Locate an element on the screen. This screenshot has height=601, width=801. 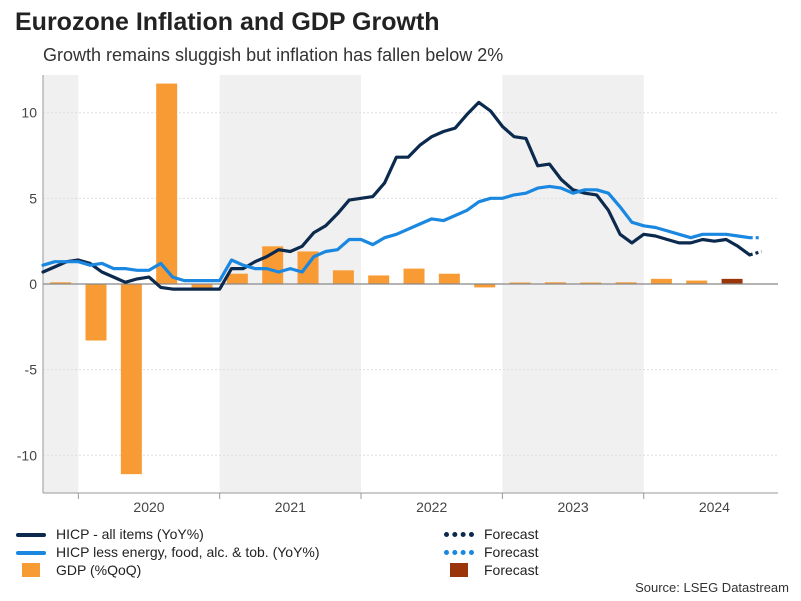
y-tick-label: -5 is located at coordinates (31, 370).